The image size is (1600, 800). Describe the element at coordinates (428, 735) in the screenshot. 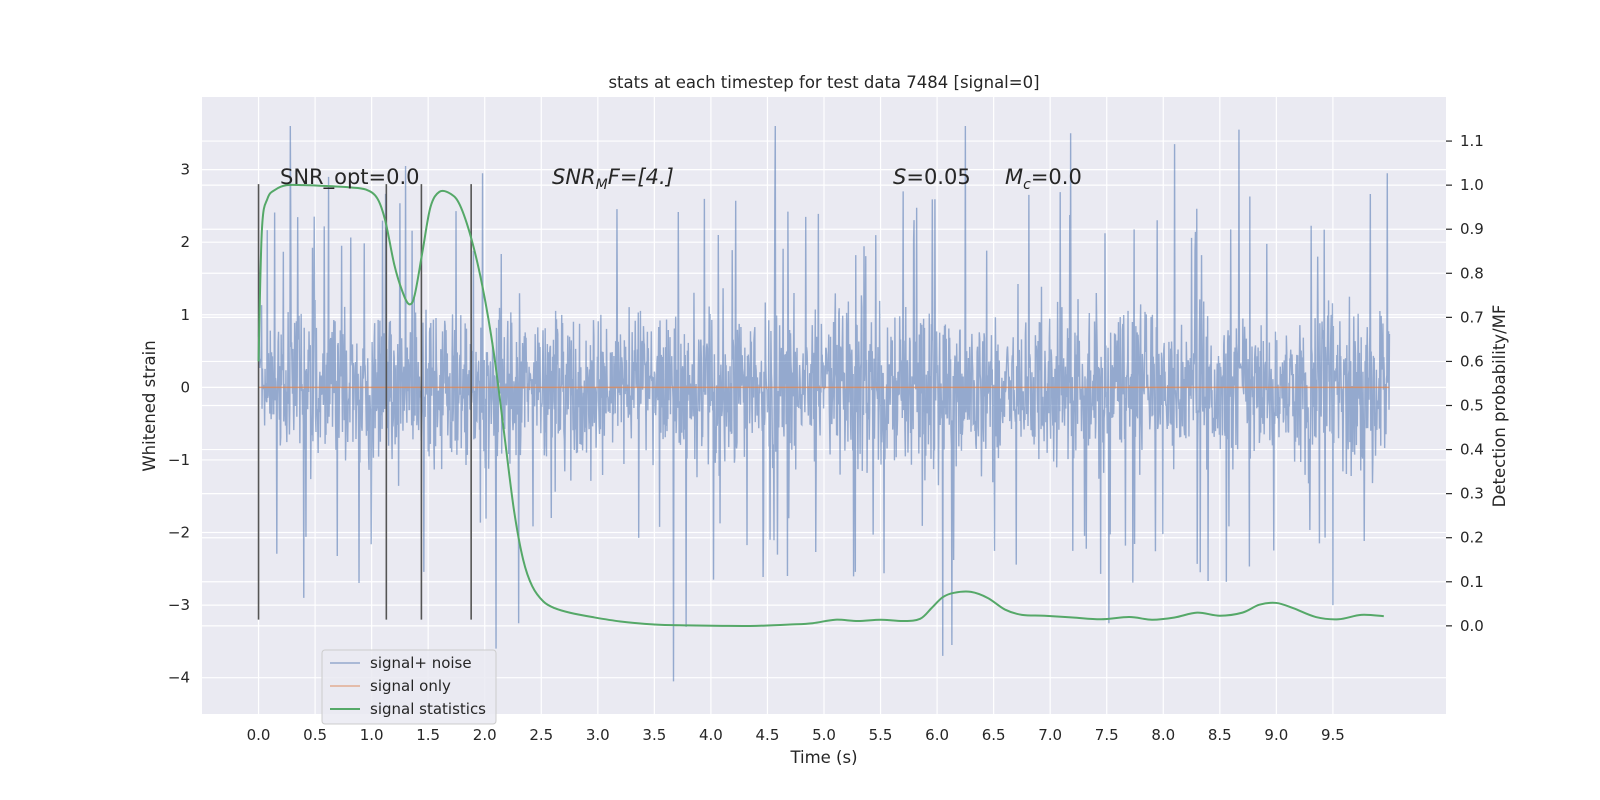

I see `x-tick-label: 1.5` at that location.